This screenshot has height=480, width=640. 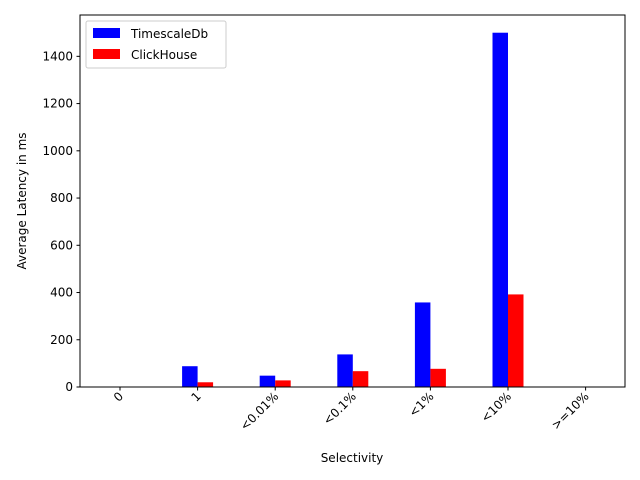 What do you see at coordinates (195, 396) in the screenshot?
I see `x-tick-label: 1` at bounding box center [195, 396].